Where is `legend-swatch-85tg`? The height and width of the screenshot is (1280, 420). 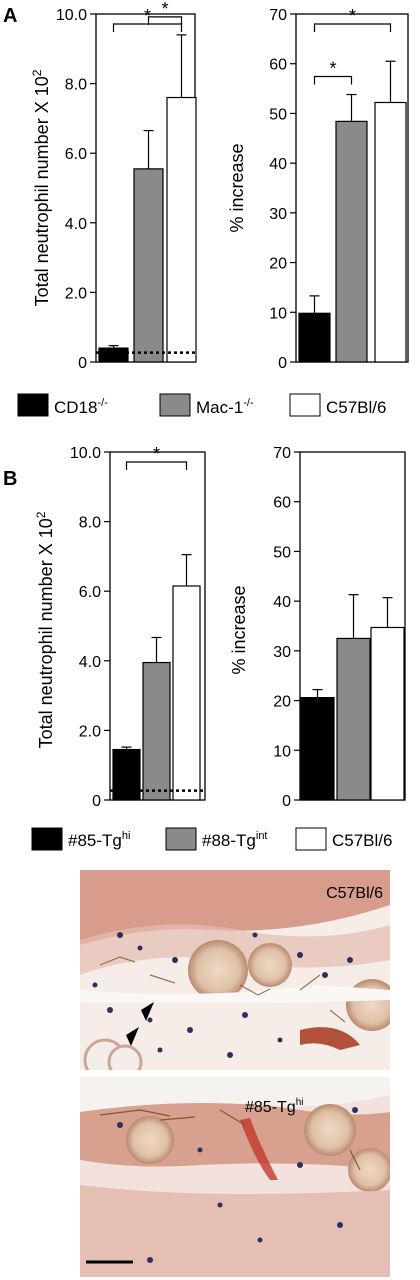 legend-swatch-85tg is located at coordinates (47, 839).